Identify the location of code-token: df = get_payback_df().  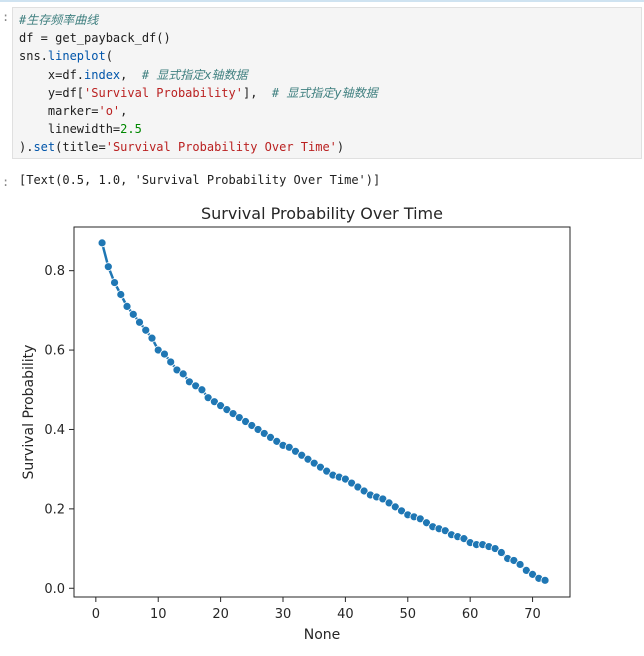
(95, 38).